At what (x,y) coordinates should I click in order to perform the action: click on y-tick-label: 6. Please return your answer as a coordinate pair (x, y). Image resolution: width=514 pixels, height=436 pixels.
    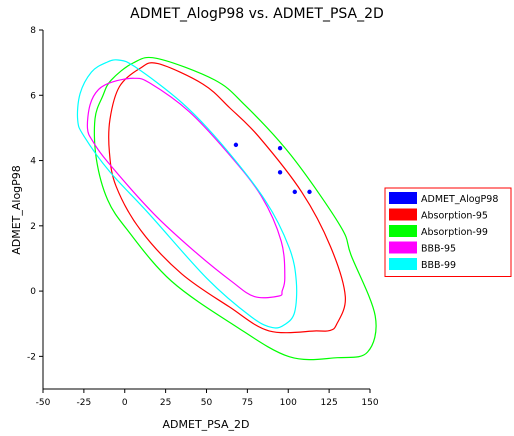
    Looking at the image, I should click on (33, 96).